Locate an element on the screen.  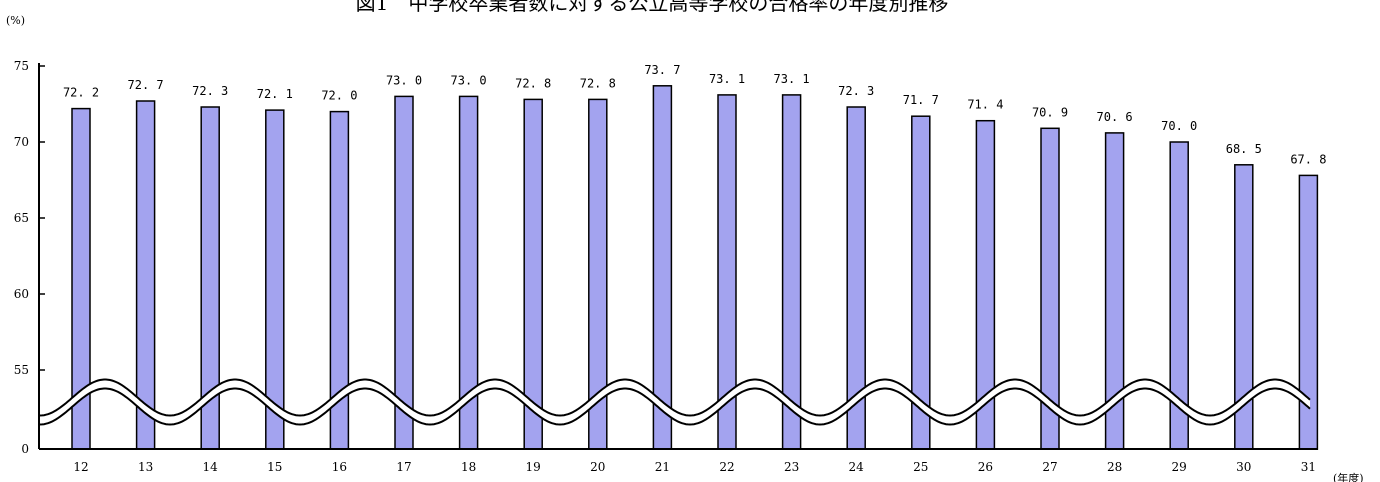
x-tick-25: 25 is located at coordinates (920, 467).